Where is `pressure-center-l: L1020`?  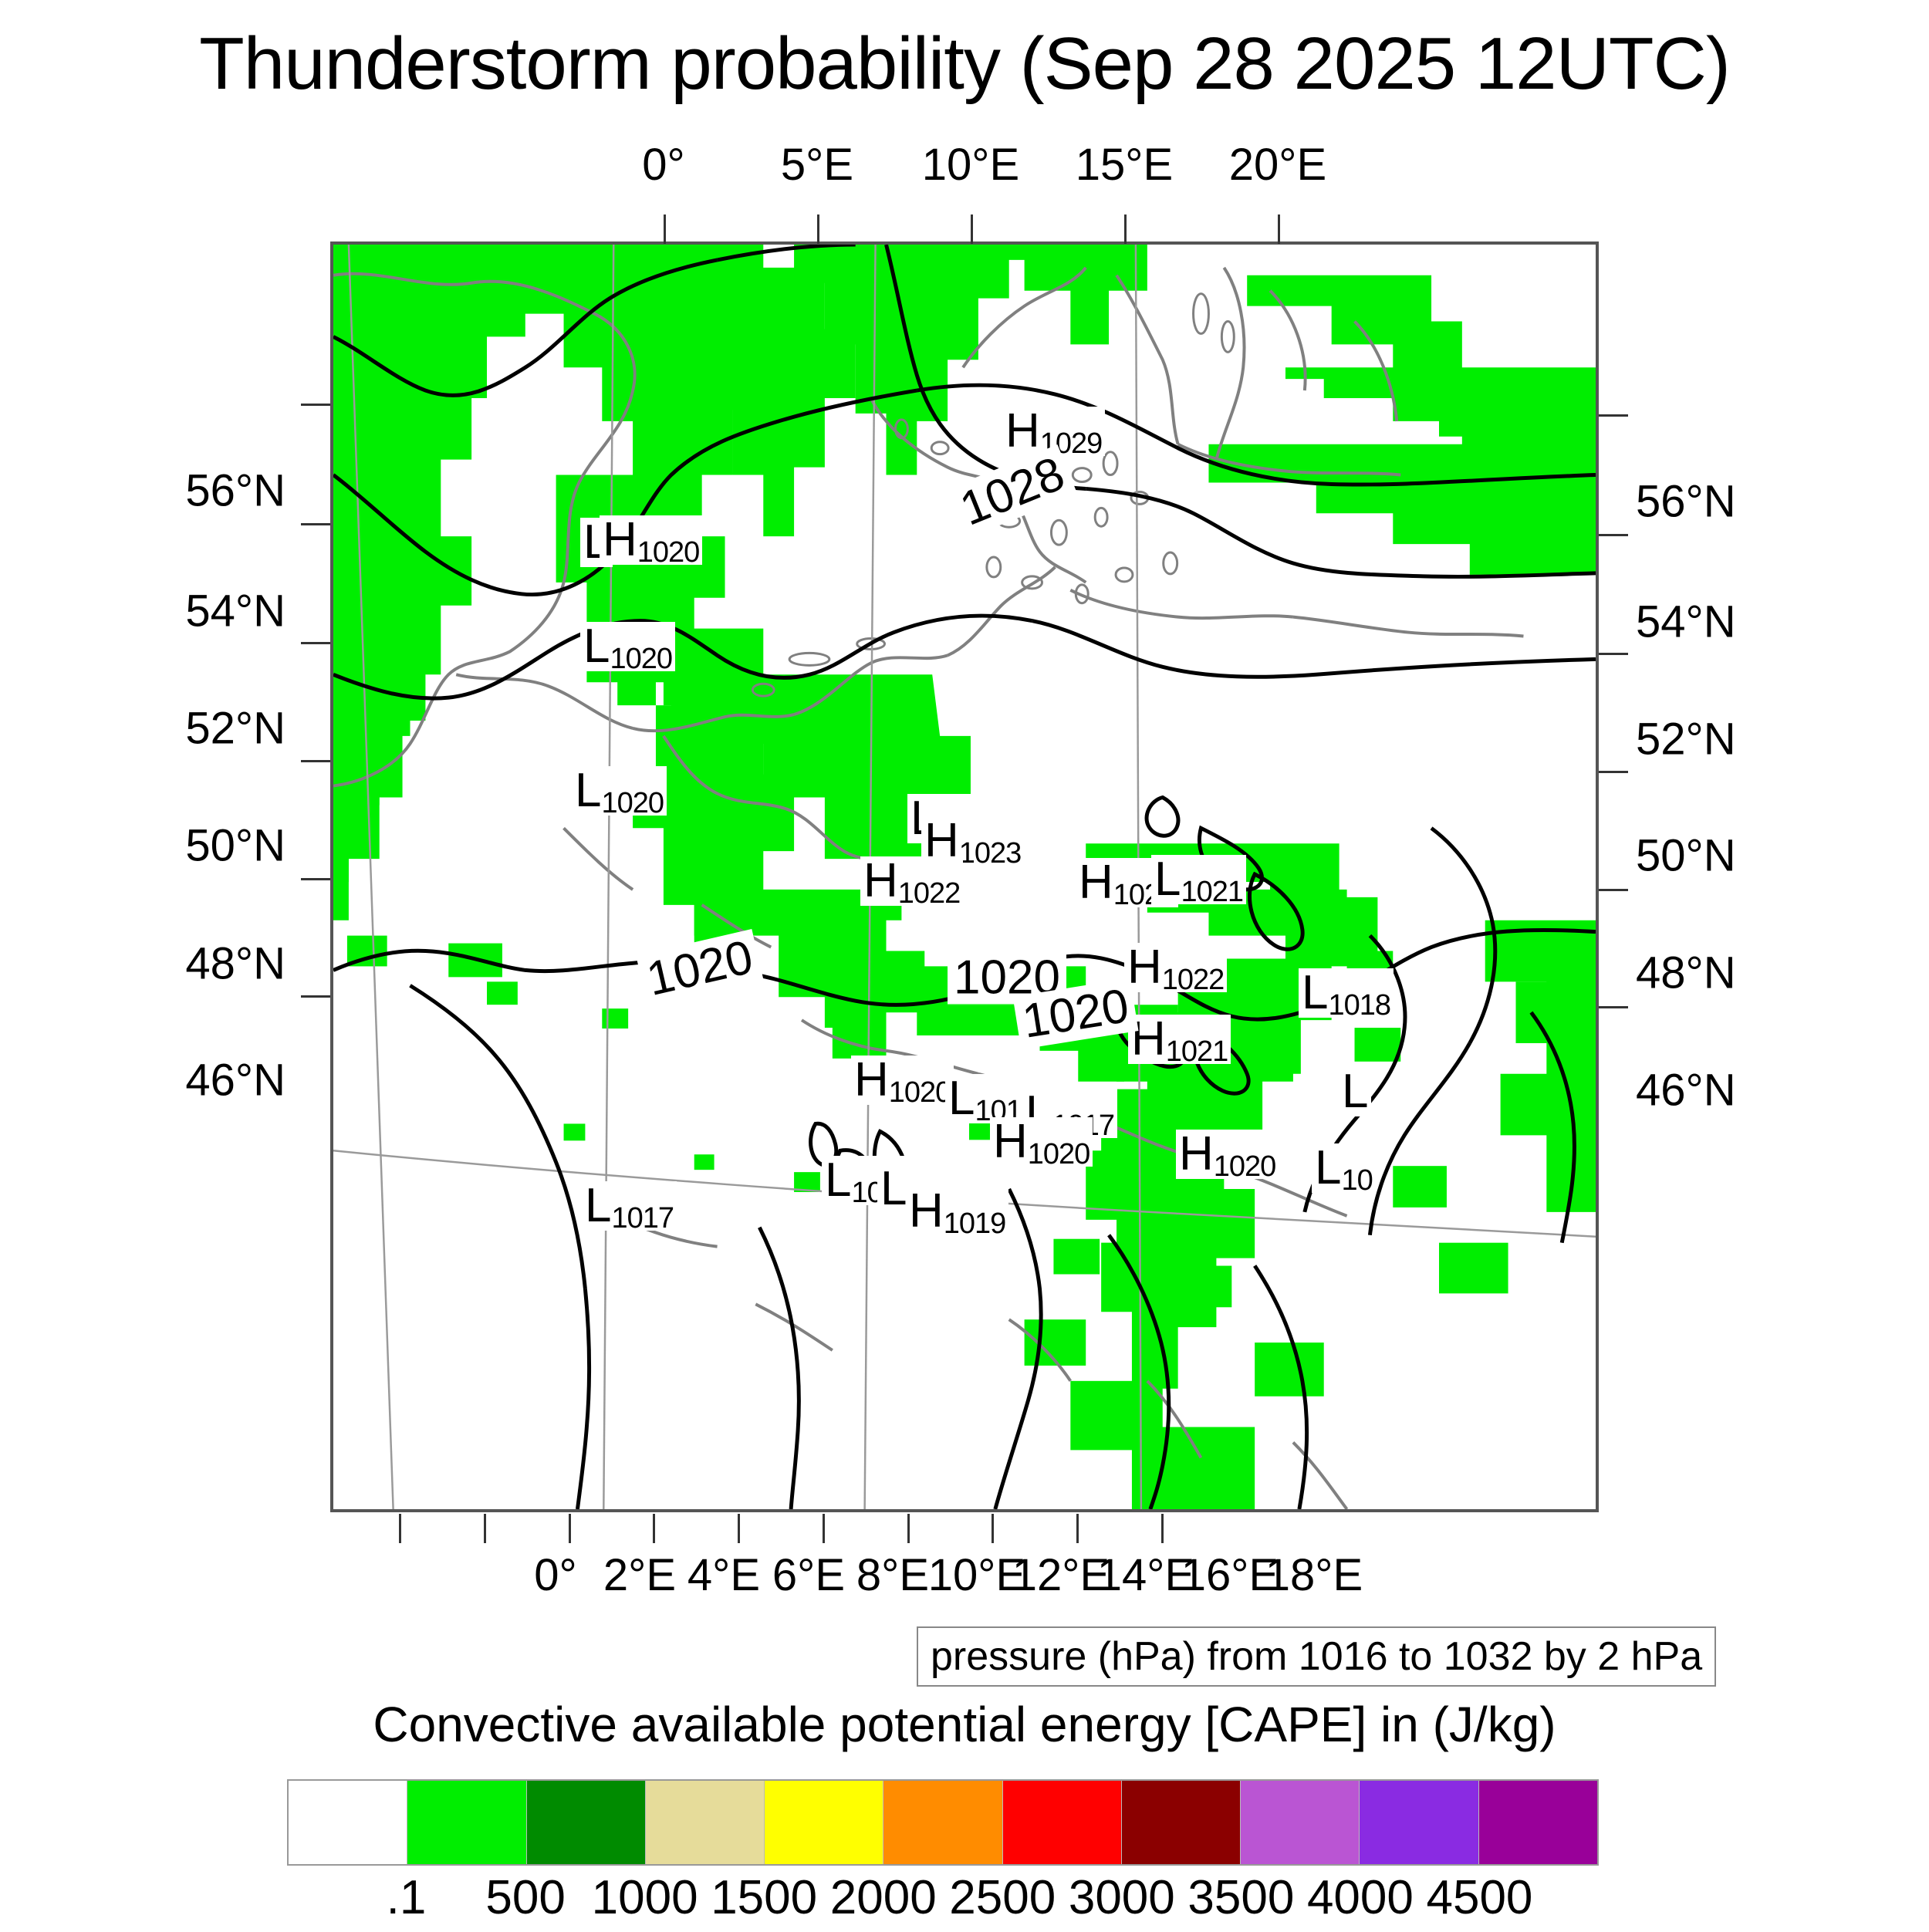 pressure-center-l: L1020 is located at coordinates (619, 791).